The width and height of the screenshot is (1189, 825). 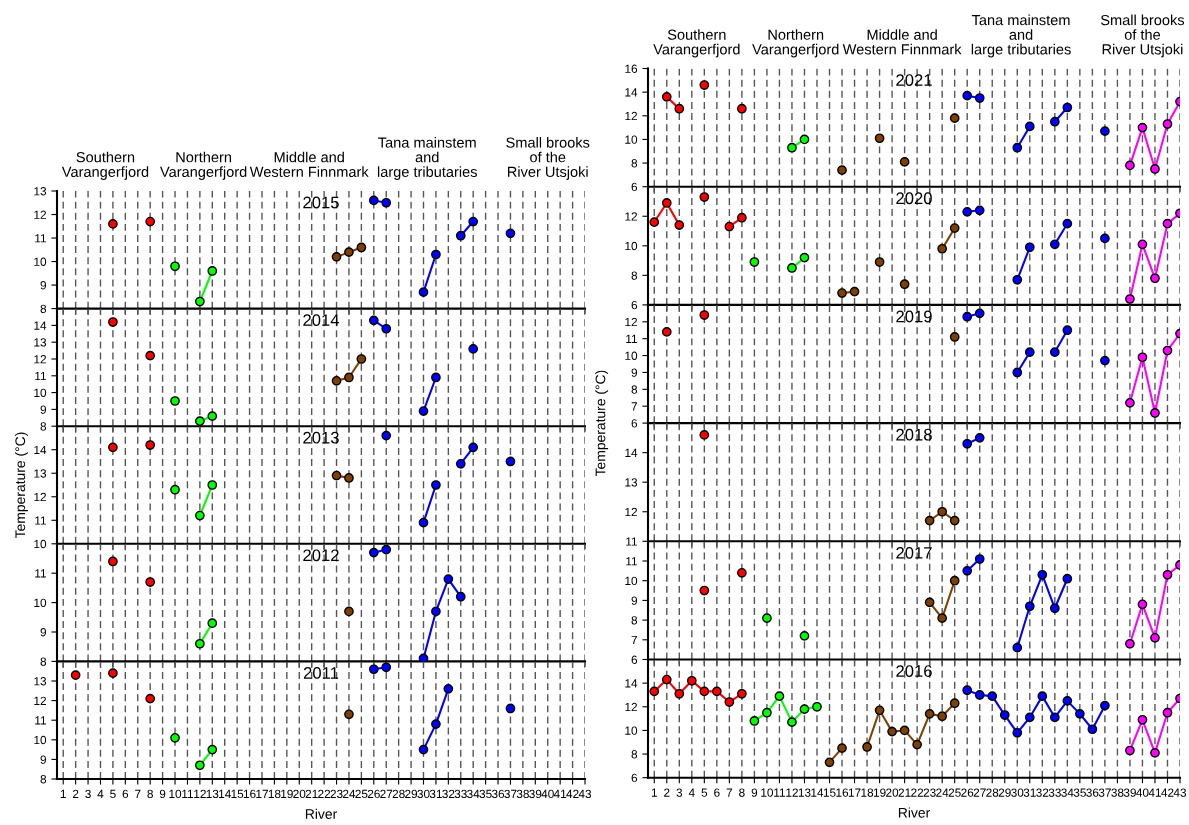 What do you see at coordinates (1117, 792) in the screenshot?
I see `x-tick-label: 38` at bounding box center [1117, 792].